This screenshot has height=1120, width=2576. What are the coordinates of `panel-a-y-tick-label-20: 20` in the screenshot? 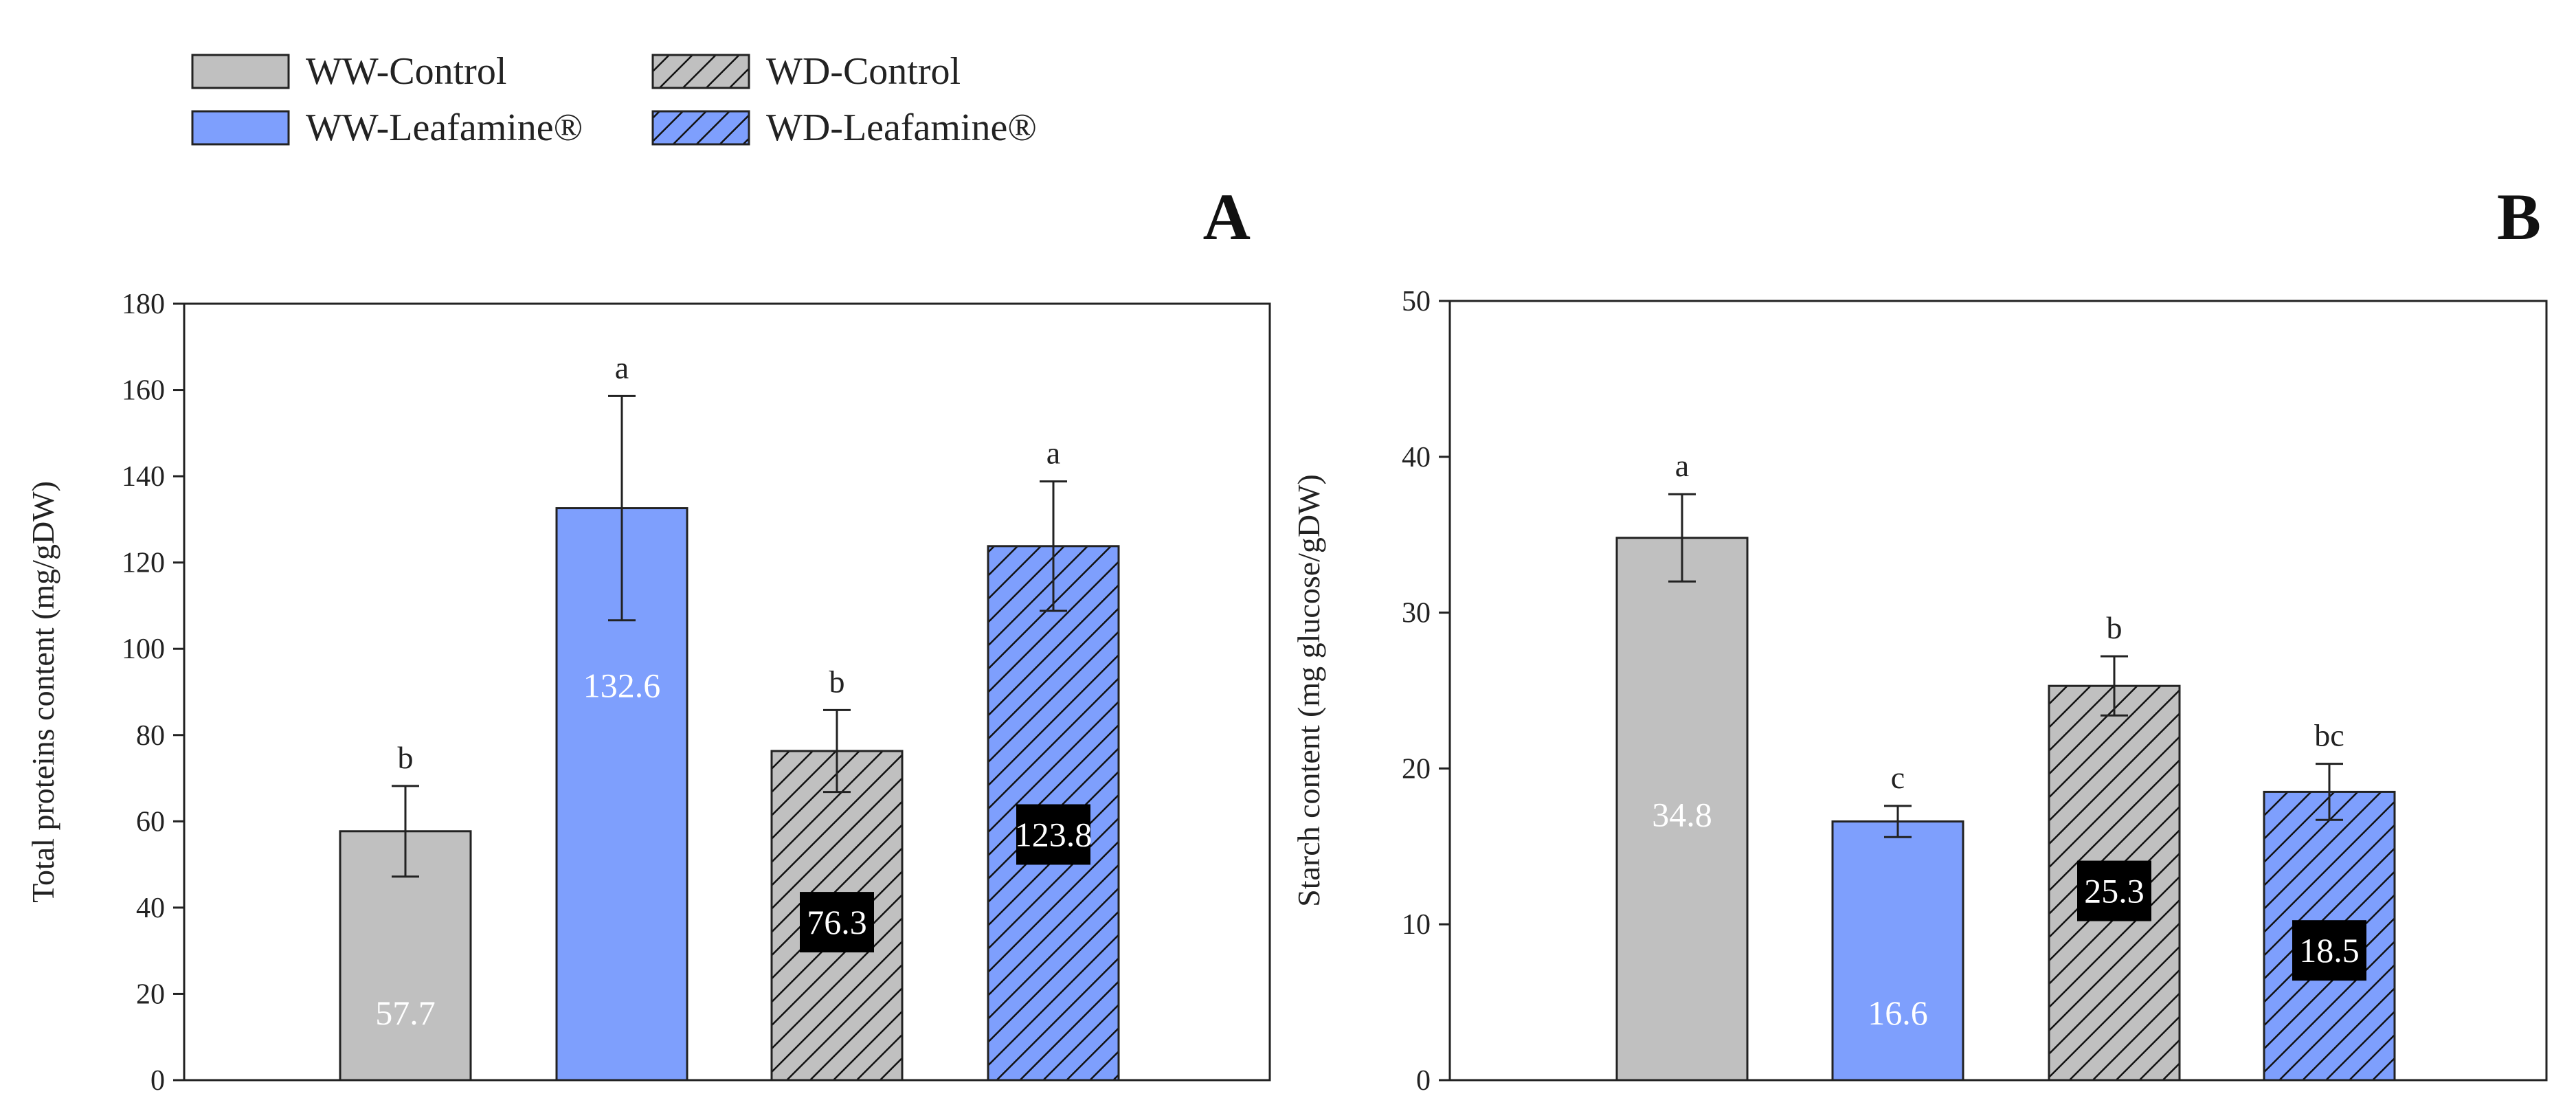 It's located at (150, 994).